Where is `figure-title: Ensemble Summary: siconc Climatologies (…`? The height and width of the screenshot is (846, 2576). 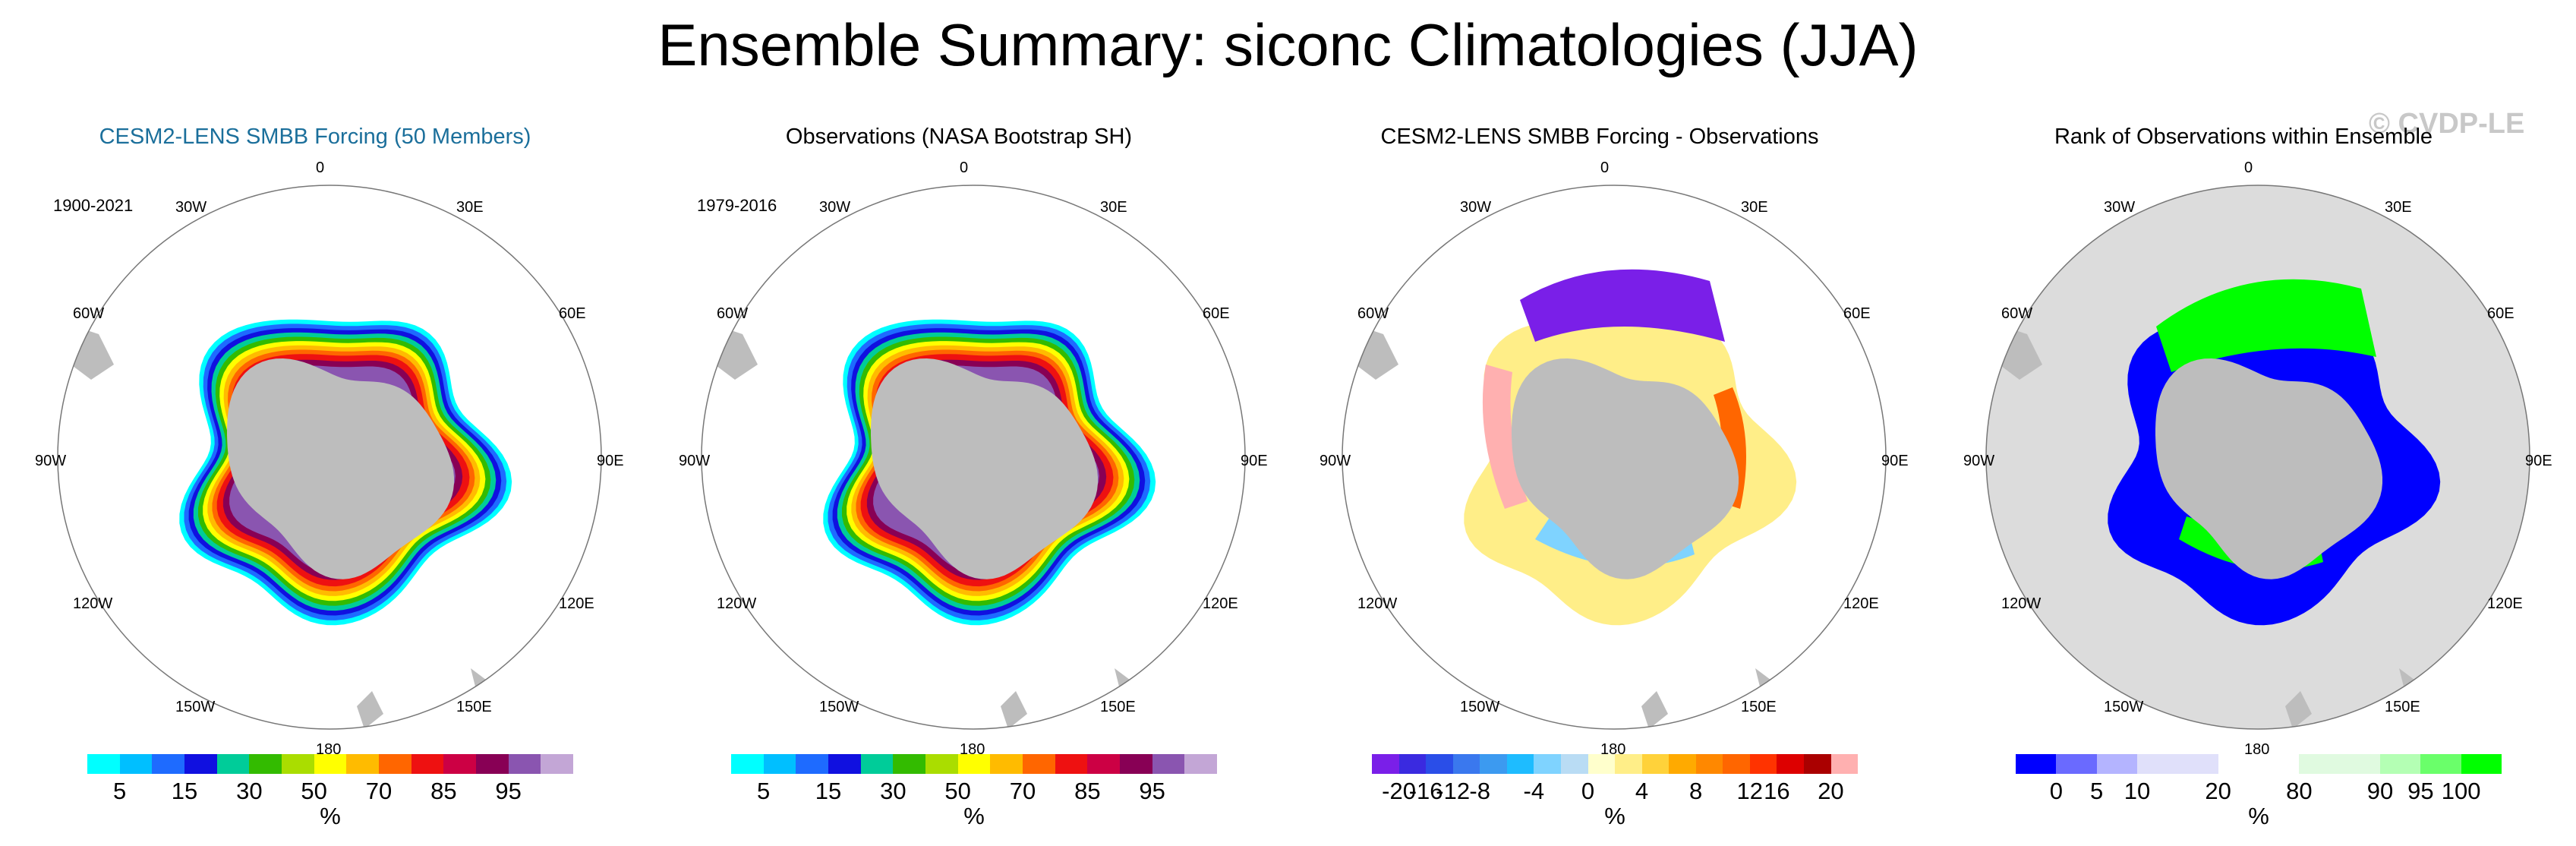
figure-title: Ensemble Summary: siconc Climatologies (… is located at coordinates (1288, 44).